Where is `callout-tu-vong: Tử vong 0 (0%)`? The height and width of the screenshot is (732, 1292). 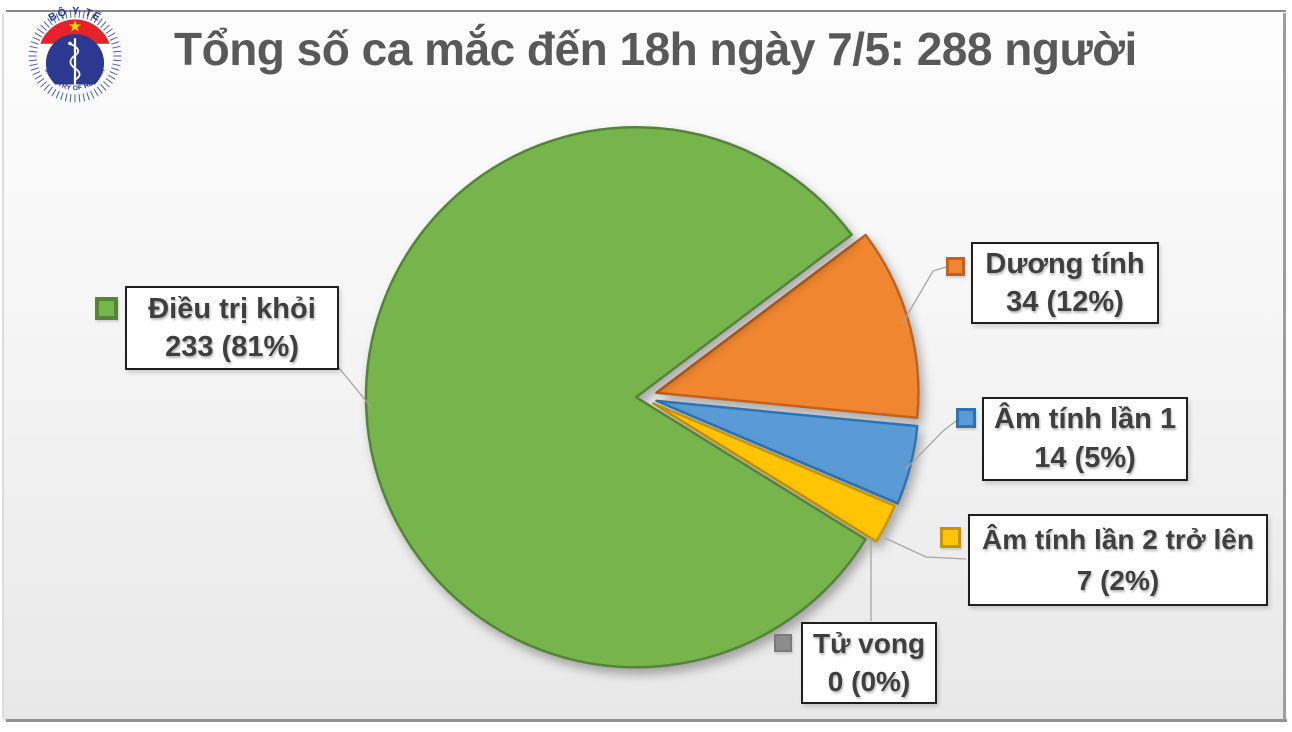
callout-tu-vong: Tử vong 0 (0%) is located at coordinates (856, 663).